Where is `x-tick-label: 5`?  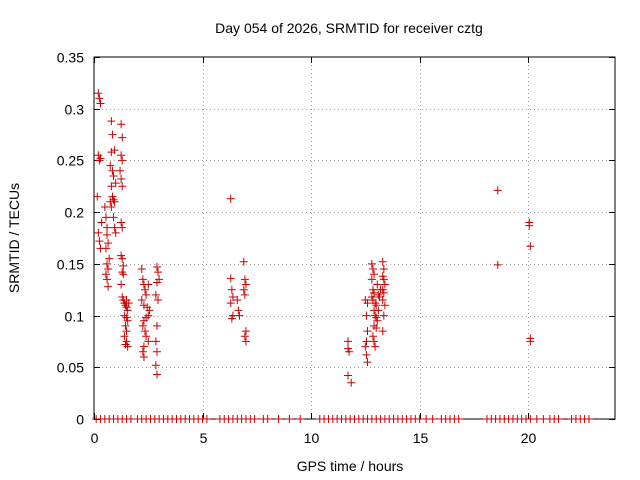 x-tick-label: 5 is located at coordinates (204, 438).